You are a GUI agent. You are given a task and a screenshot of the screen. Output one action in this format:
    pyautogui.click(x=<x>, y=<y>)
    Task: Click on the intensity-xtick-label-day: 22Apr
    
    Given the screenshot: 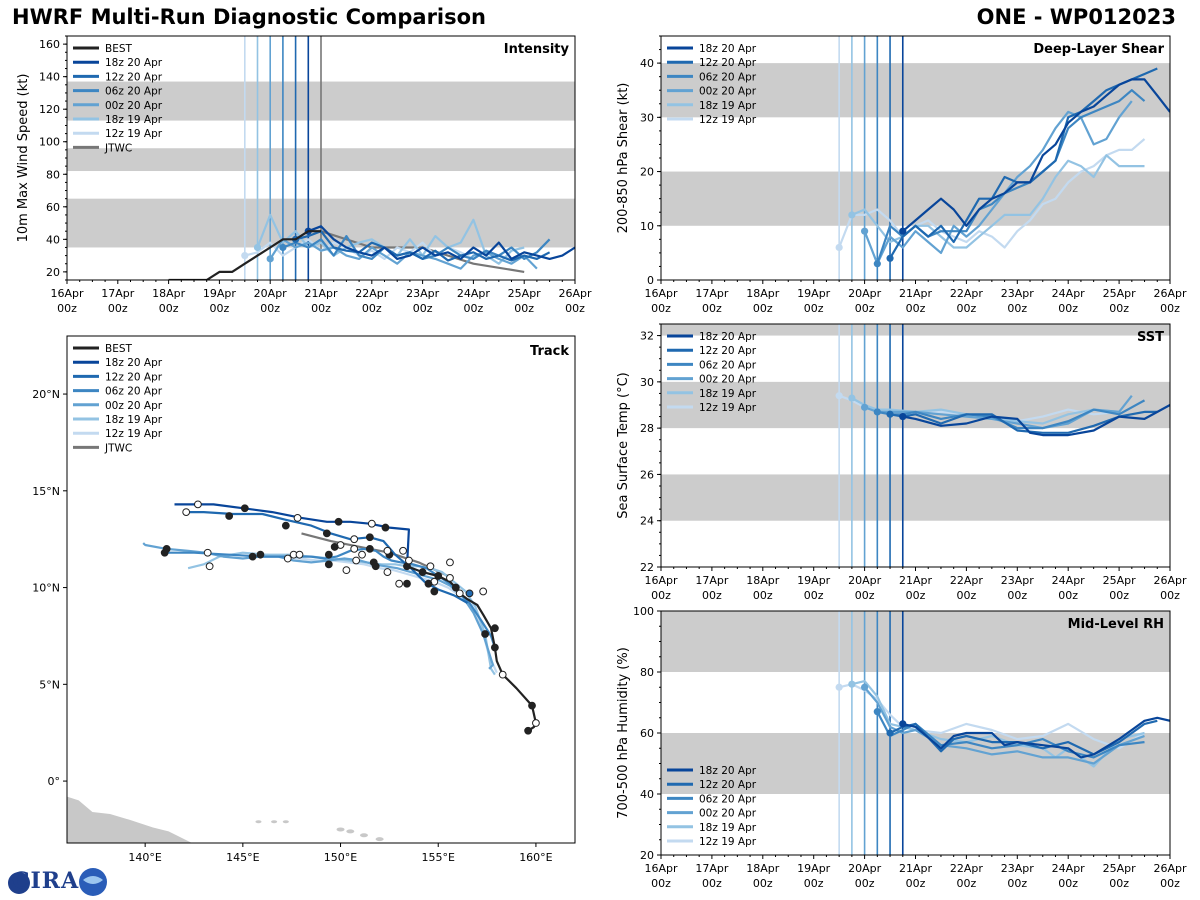 What is the action you would take?
    pyautogui.click(x=372, y=293)
    